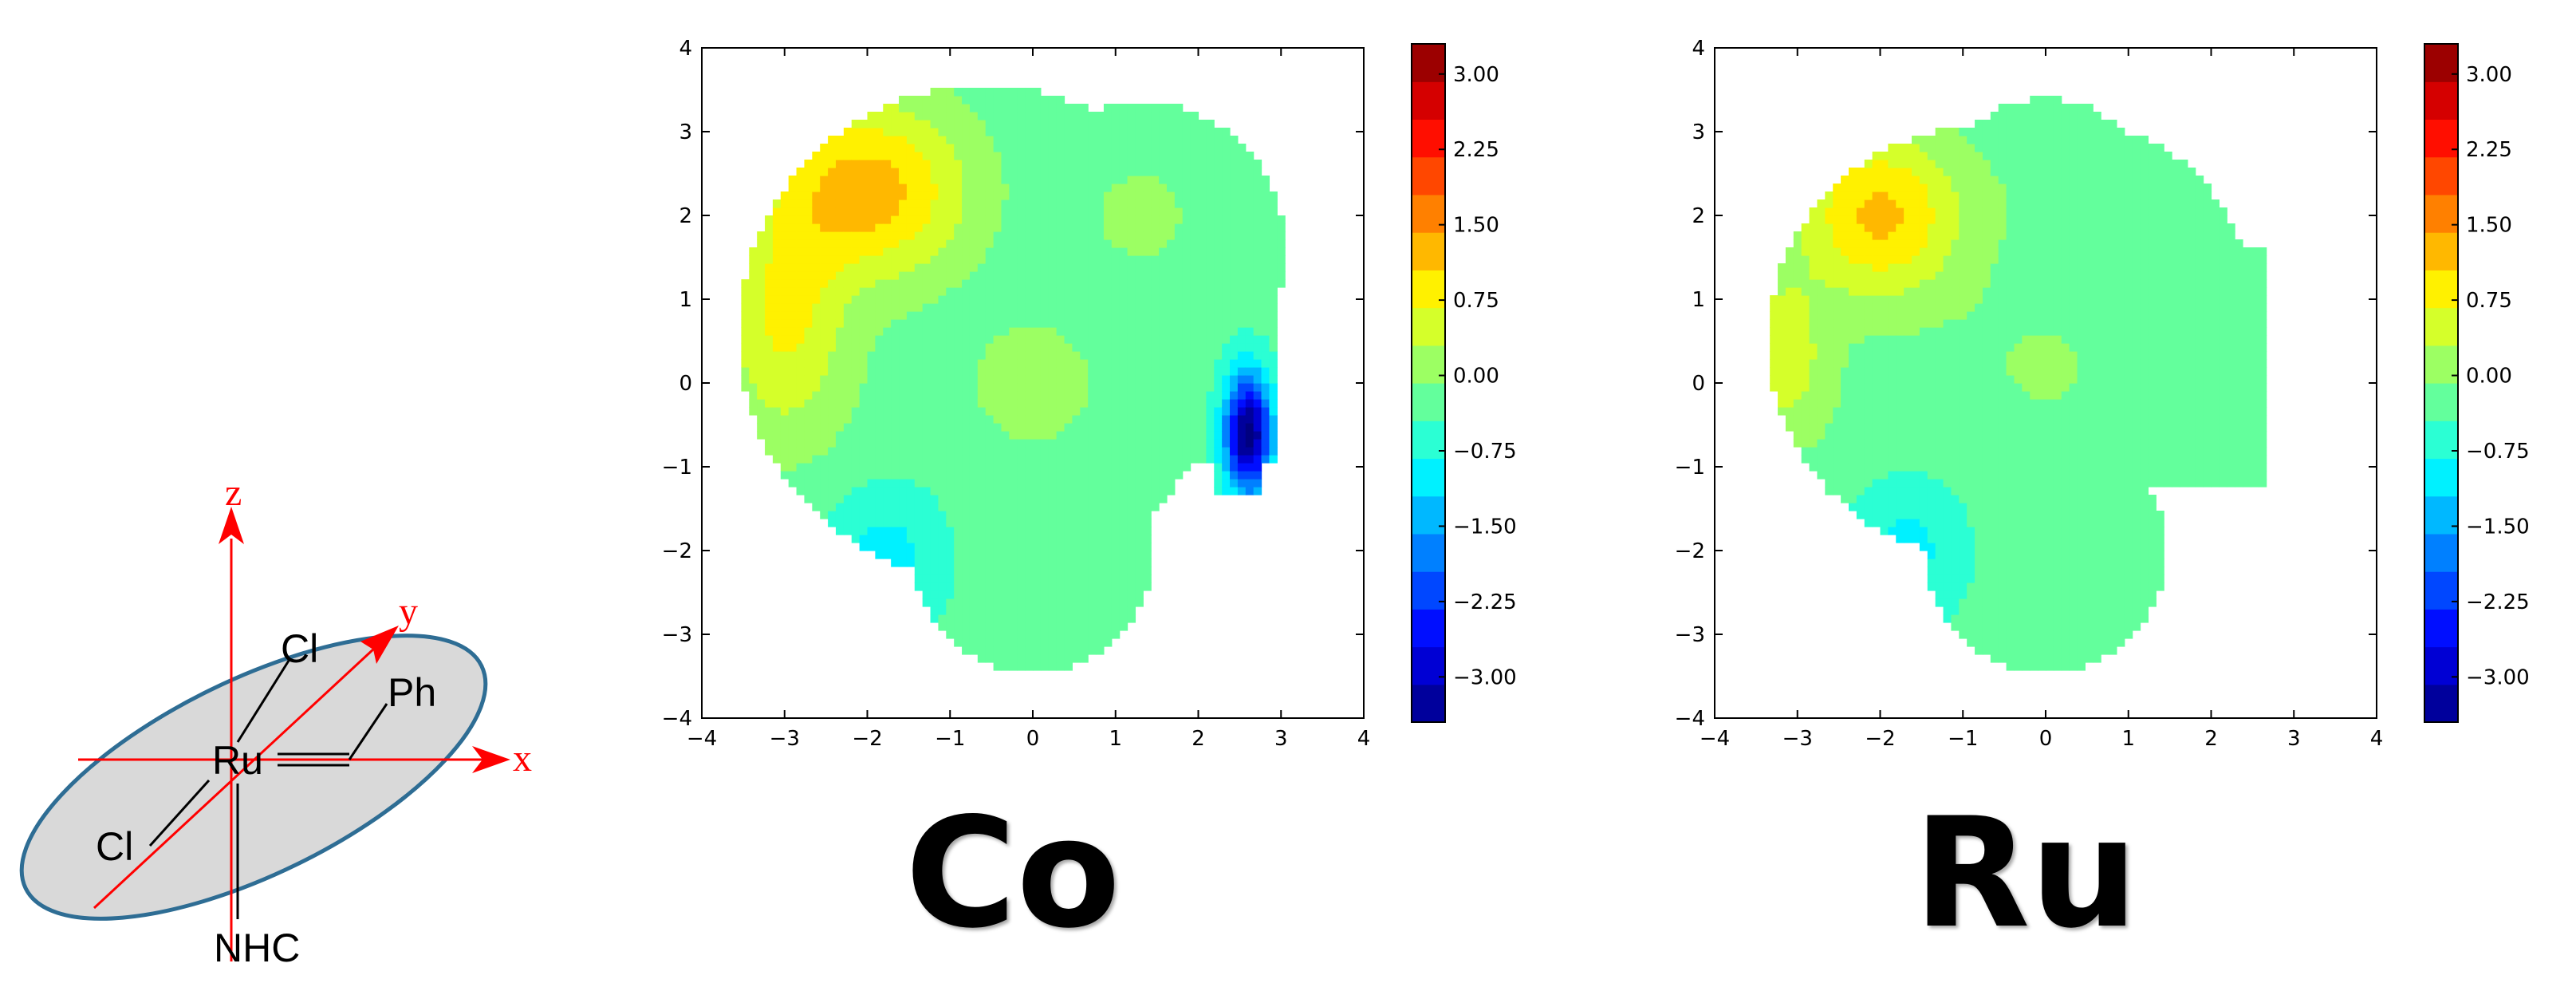  Describe the element at coordinates (785, 739) in the screenshot. I see `x-tick-label: −3` at that location.